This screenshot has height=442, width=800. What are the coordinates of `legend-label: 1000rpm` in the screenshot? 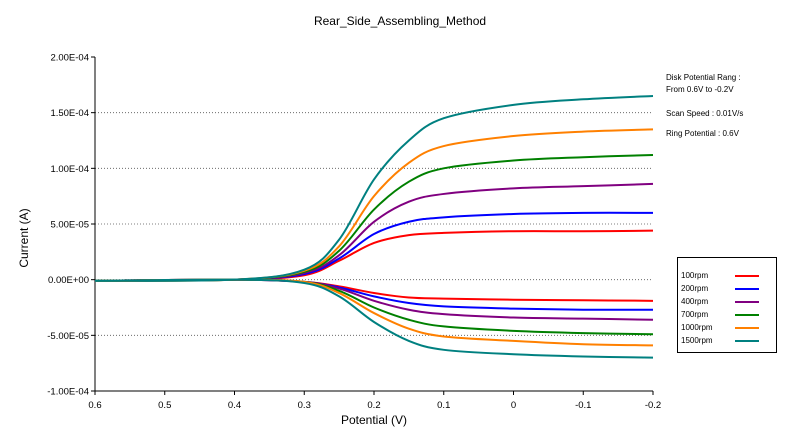 It's located at (697, 327).